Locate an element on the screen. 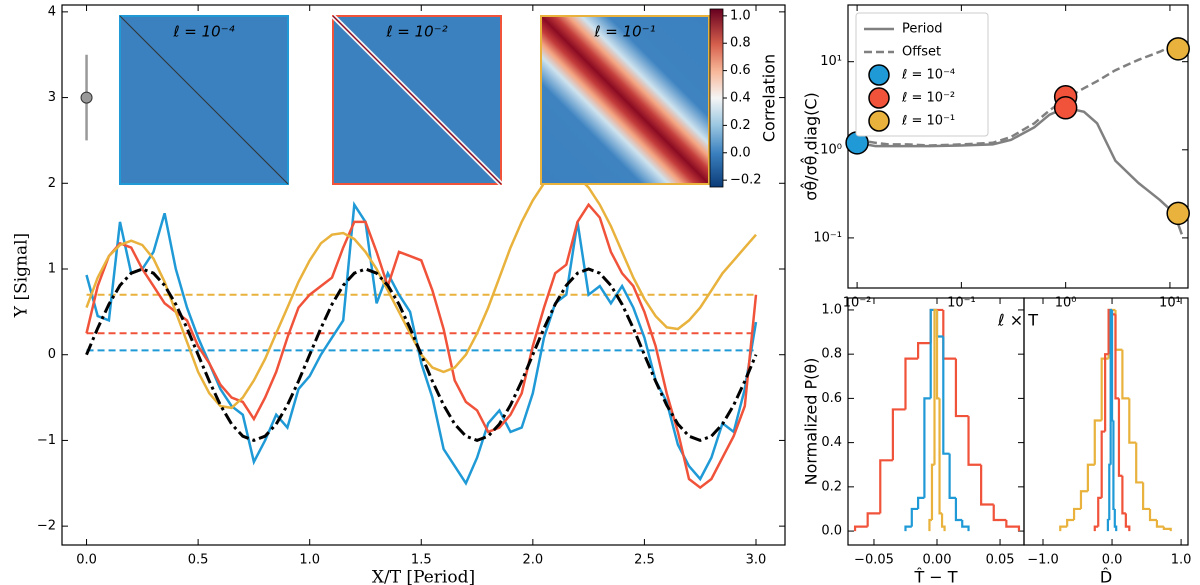  inset-title: ℓ = 10⁻¹ is located at coordinates (624, 32).